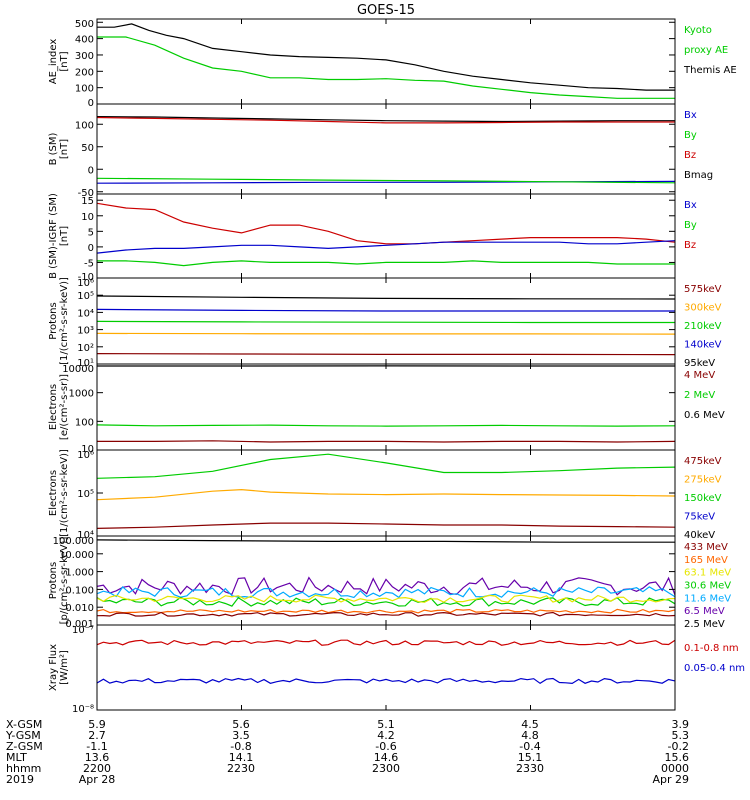 This screenshot has width=750, height=800. Describe the element at coordinates (83, 709) in the screenshot. I see `panel-8-ytick-label: 10⁻⁸` at that location.